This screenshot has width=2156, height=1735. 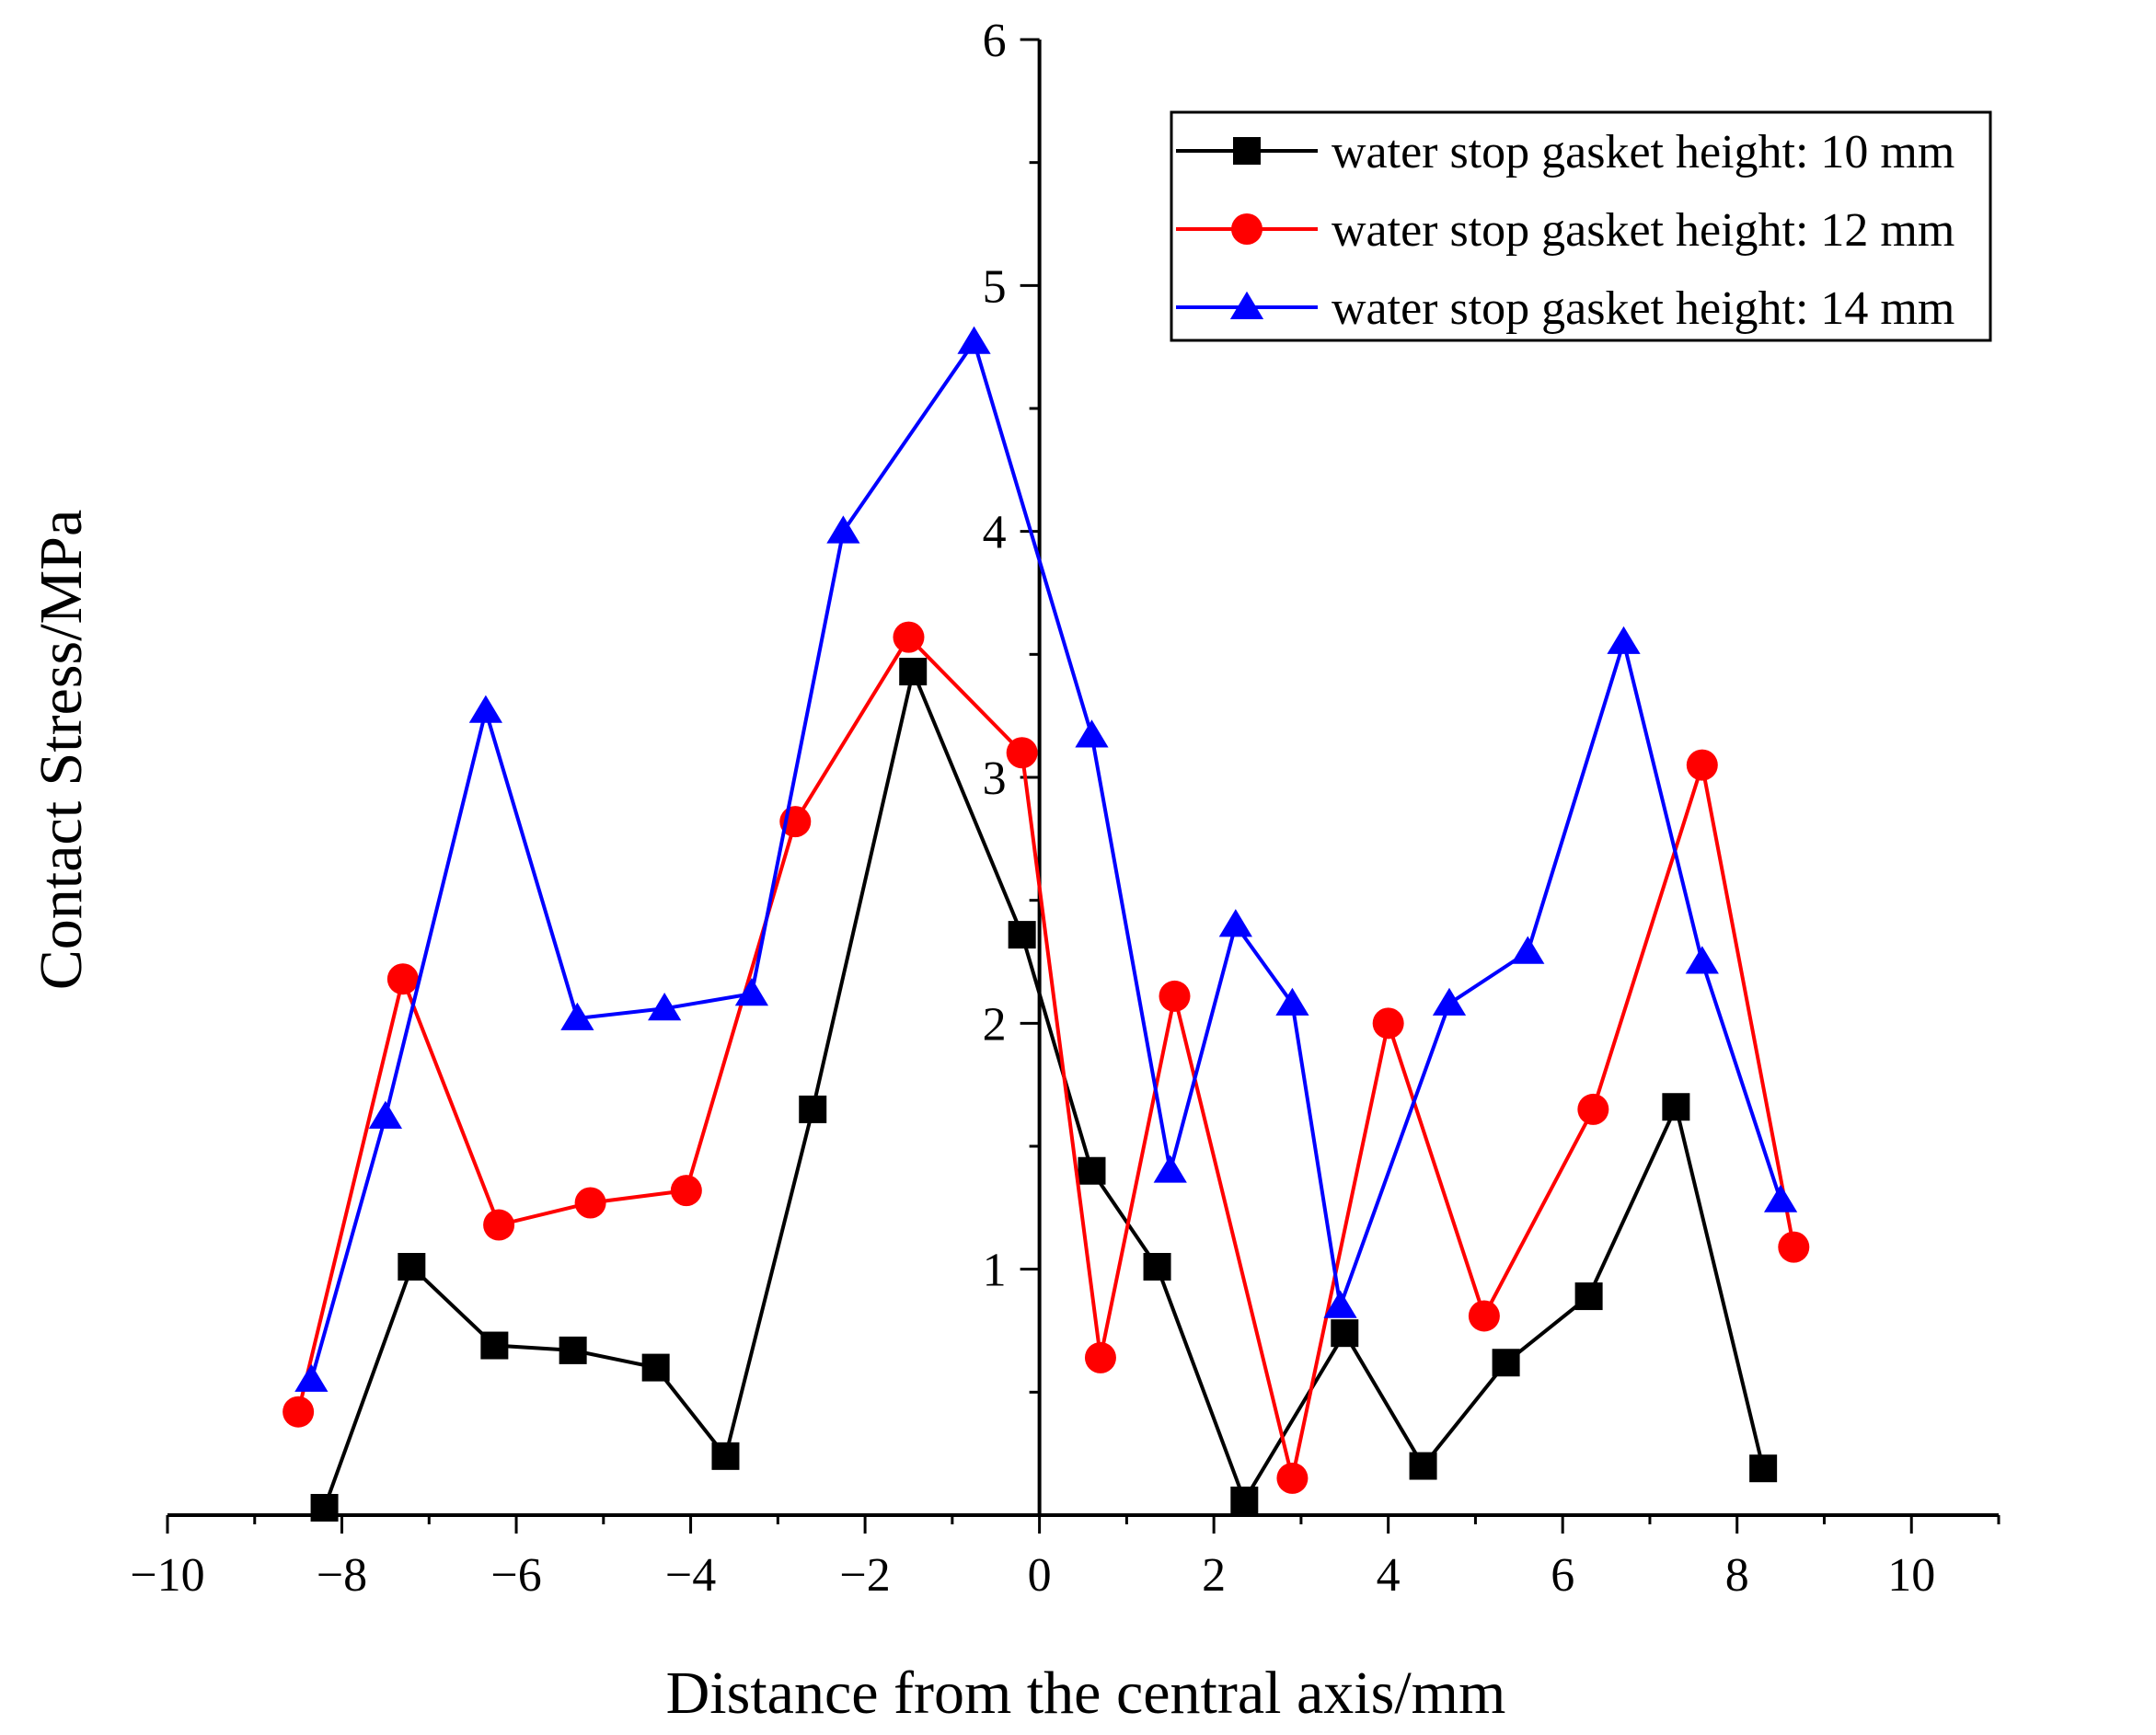 I want to click on y-axis-title: Contact Stress/MPa, so click(x=62, y=750).